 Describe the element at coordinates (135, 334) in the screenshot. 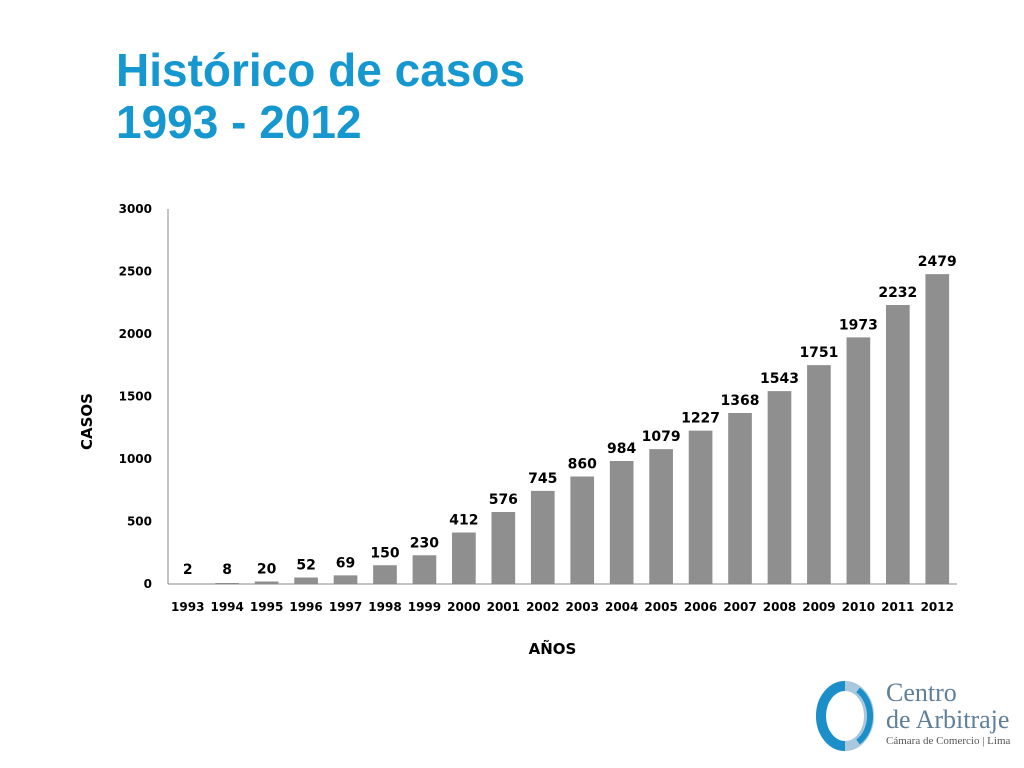

I see `y-tick-label: 2000` at that location.